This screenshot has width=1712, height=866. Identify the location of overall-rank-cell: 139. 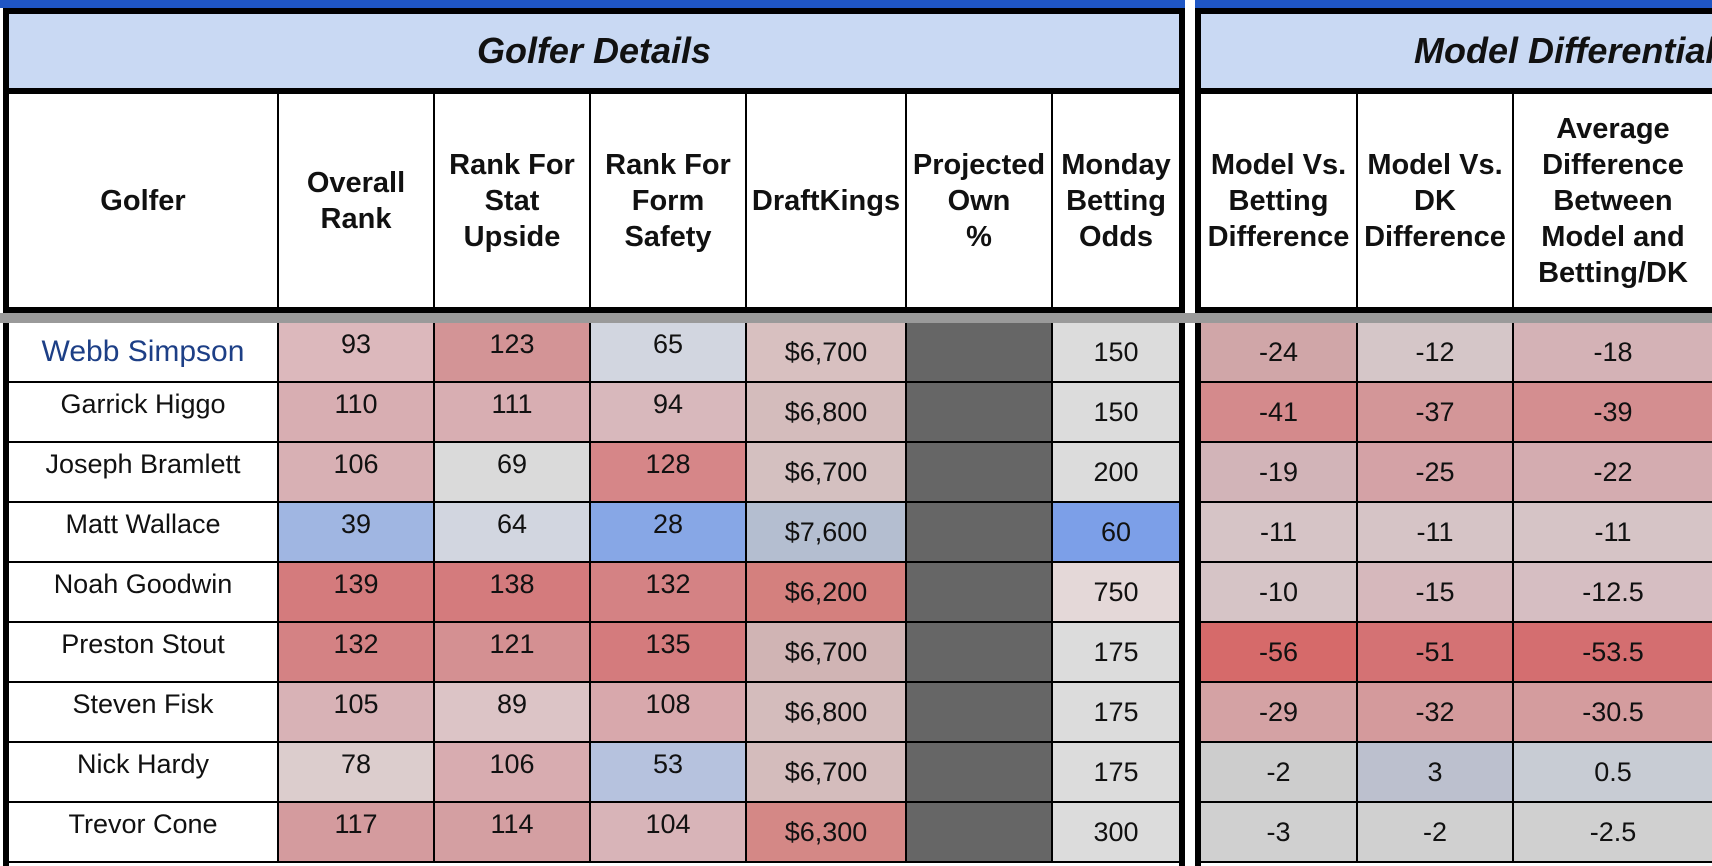
(357, 593).